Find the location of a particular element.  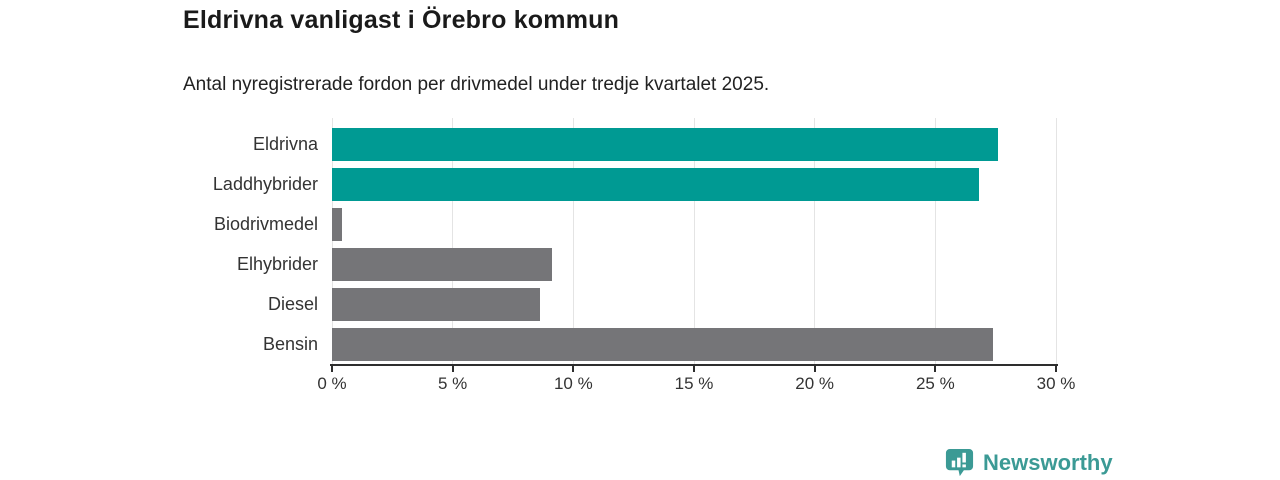

bar-elhybrider is located at coordinates (442, 264).